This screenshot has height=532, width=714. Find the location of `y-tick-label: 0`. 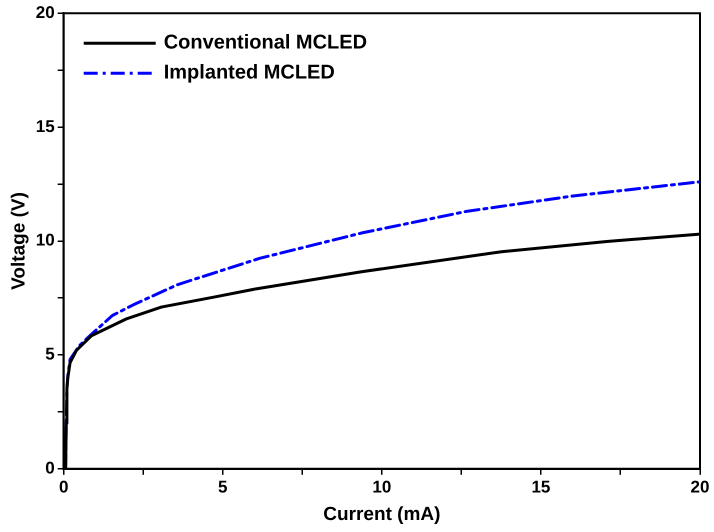

y-tick-label: 0 is located at coordinates (50, 468).